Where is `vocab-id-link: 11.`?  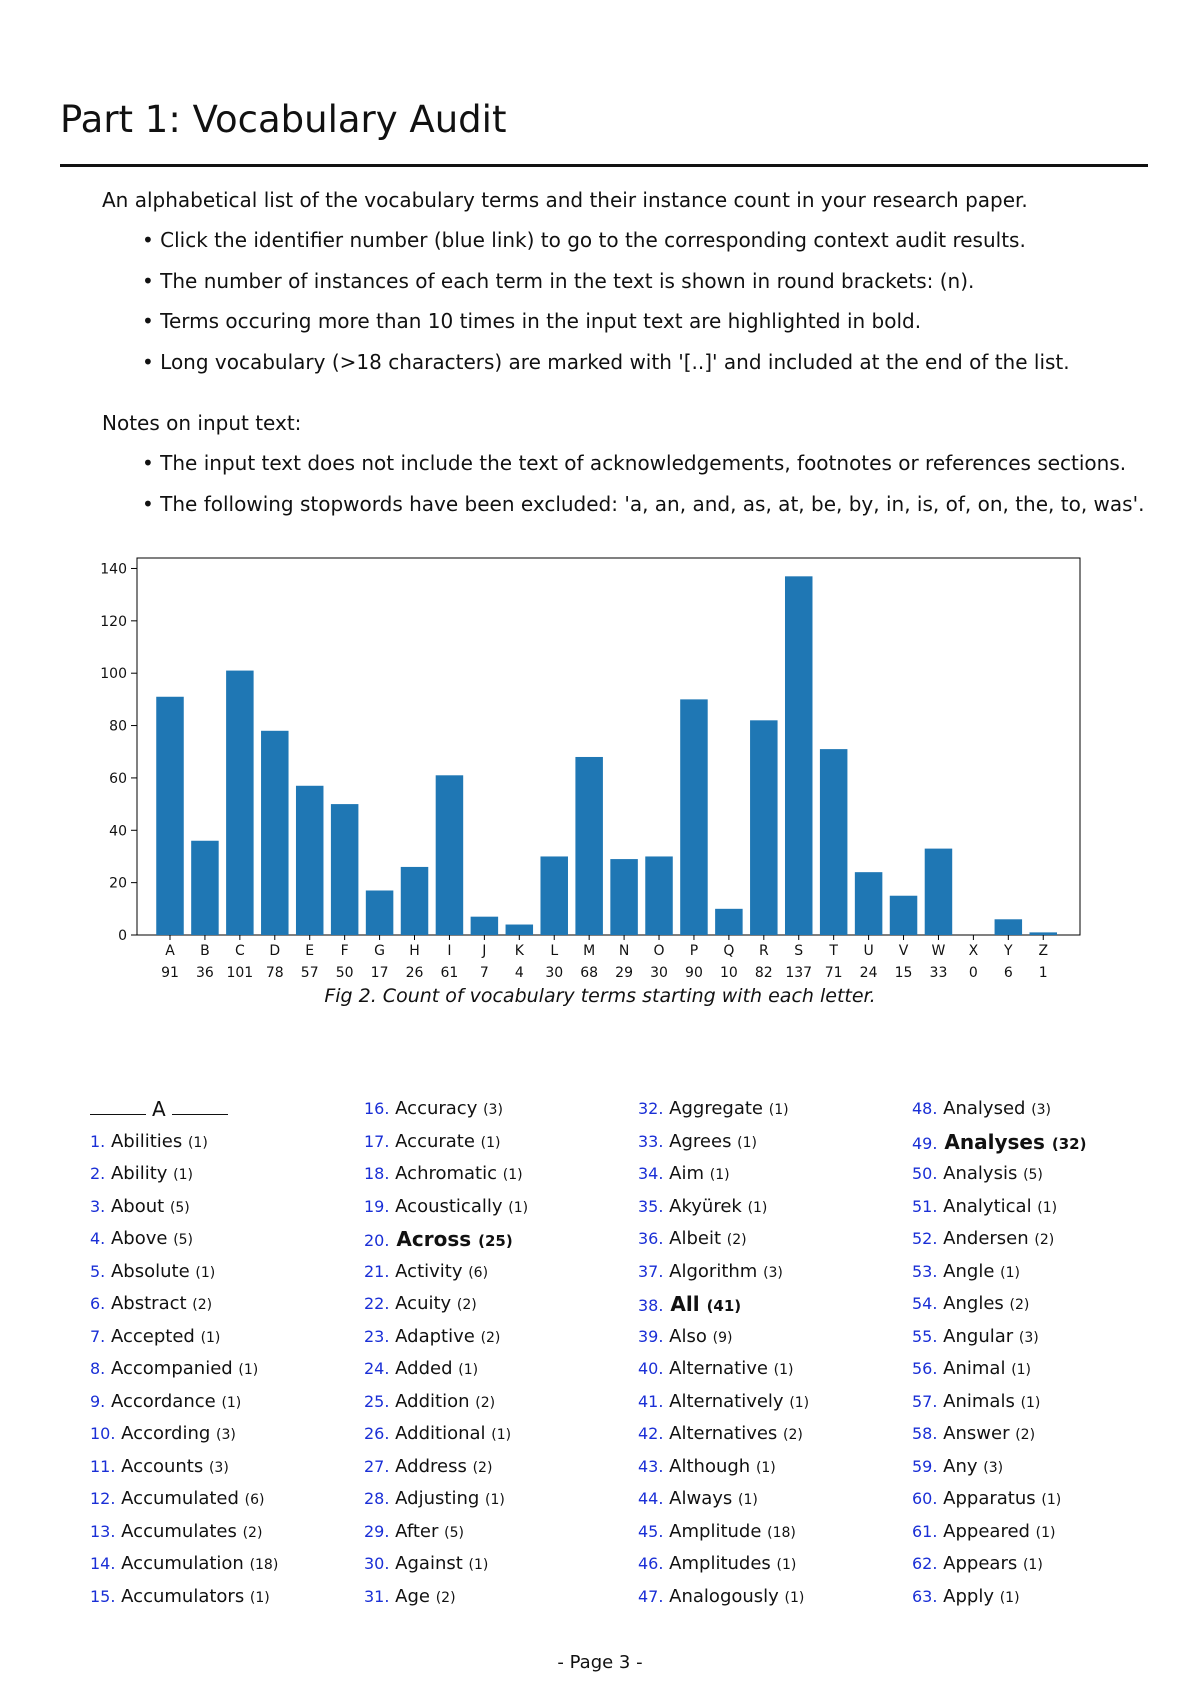 vocab-id-link: 11. is located at coordinates (103, 1466).